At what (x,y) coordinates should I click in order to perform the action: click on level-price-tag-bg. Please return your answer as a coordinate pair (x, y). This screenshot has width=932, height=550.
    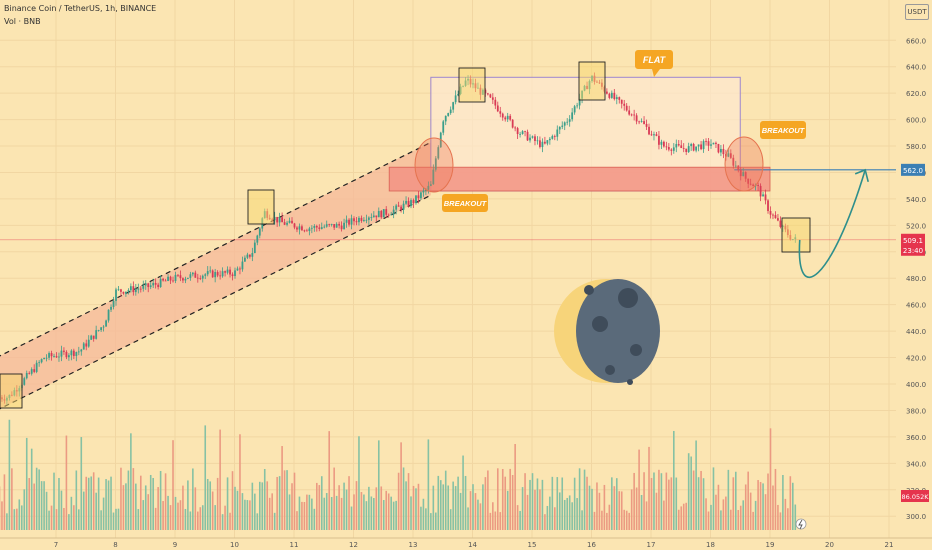
    Looking at the image, I should click on (913, 169).